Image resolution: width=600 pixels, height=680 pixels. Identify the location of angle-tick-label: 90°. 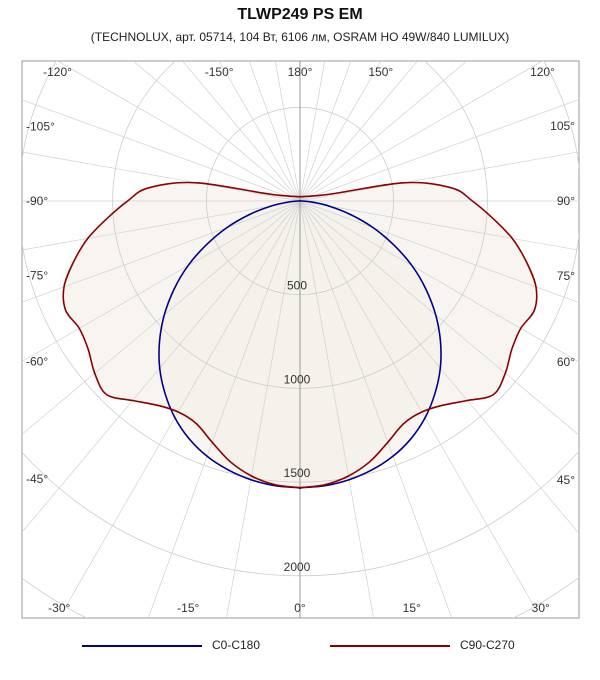
(566, 201).